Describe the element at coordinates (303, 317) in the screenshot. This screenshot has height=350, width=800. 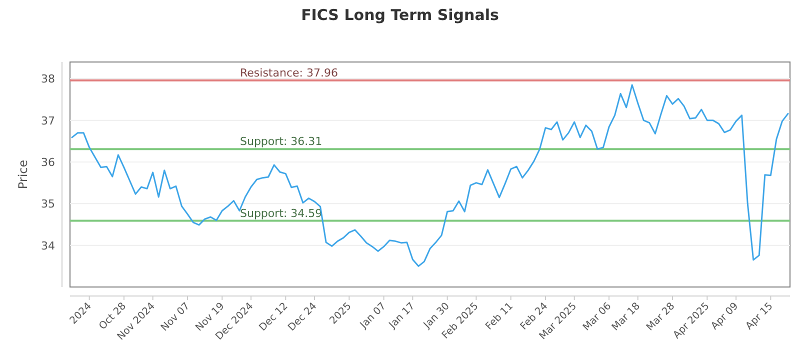
I see `x-tick-label: Dec 24` at that location.